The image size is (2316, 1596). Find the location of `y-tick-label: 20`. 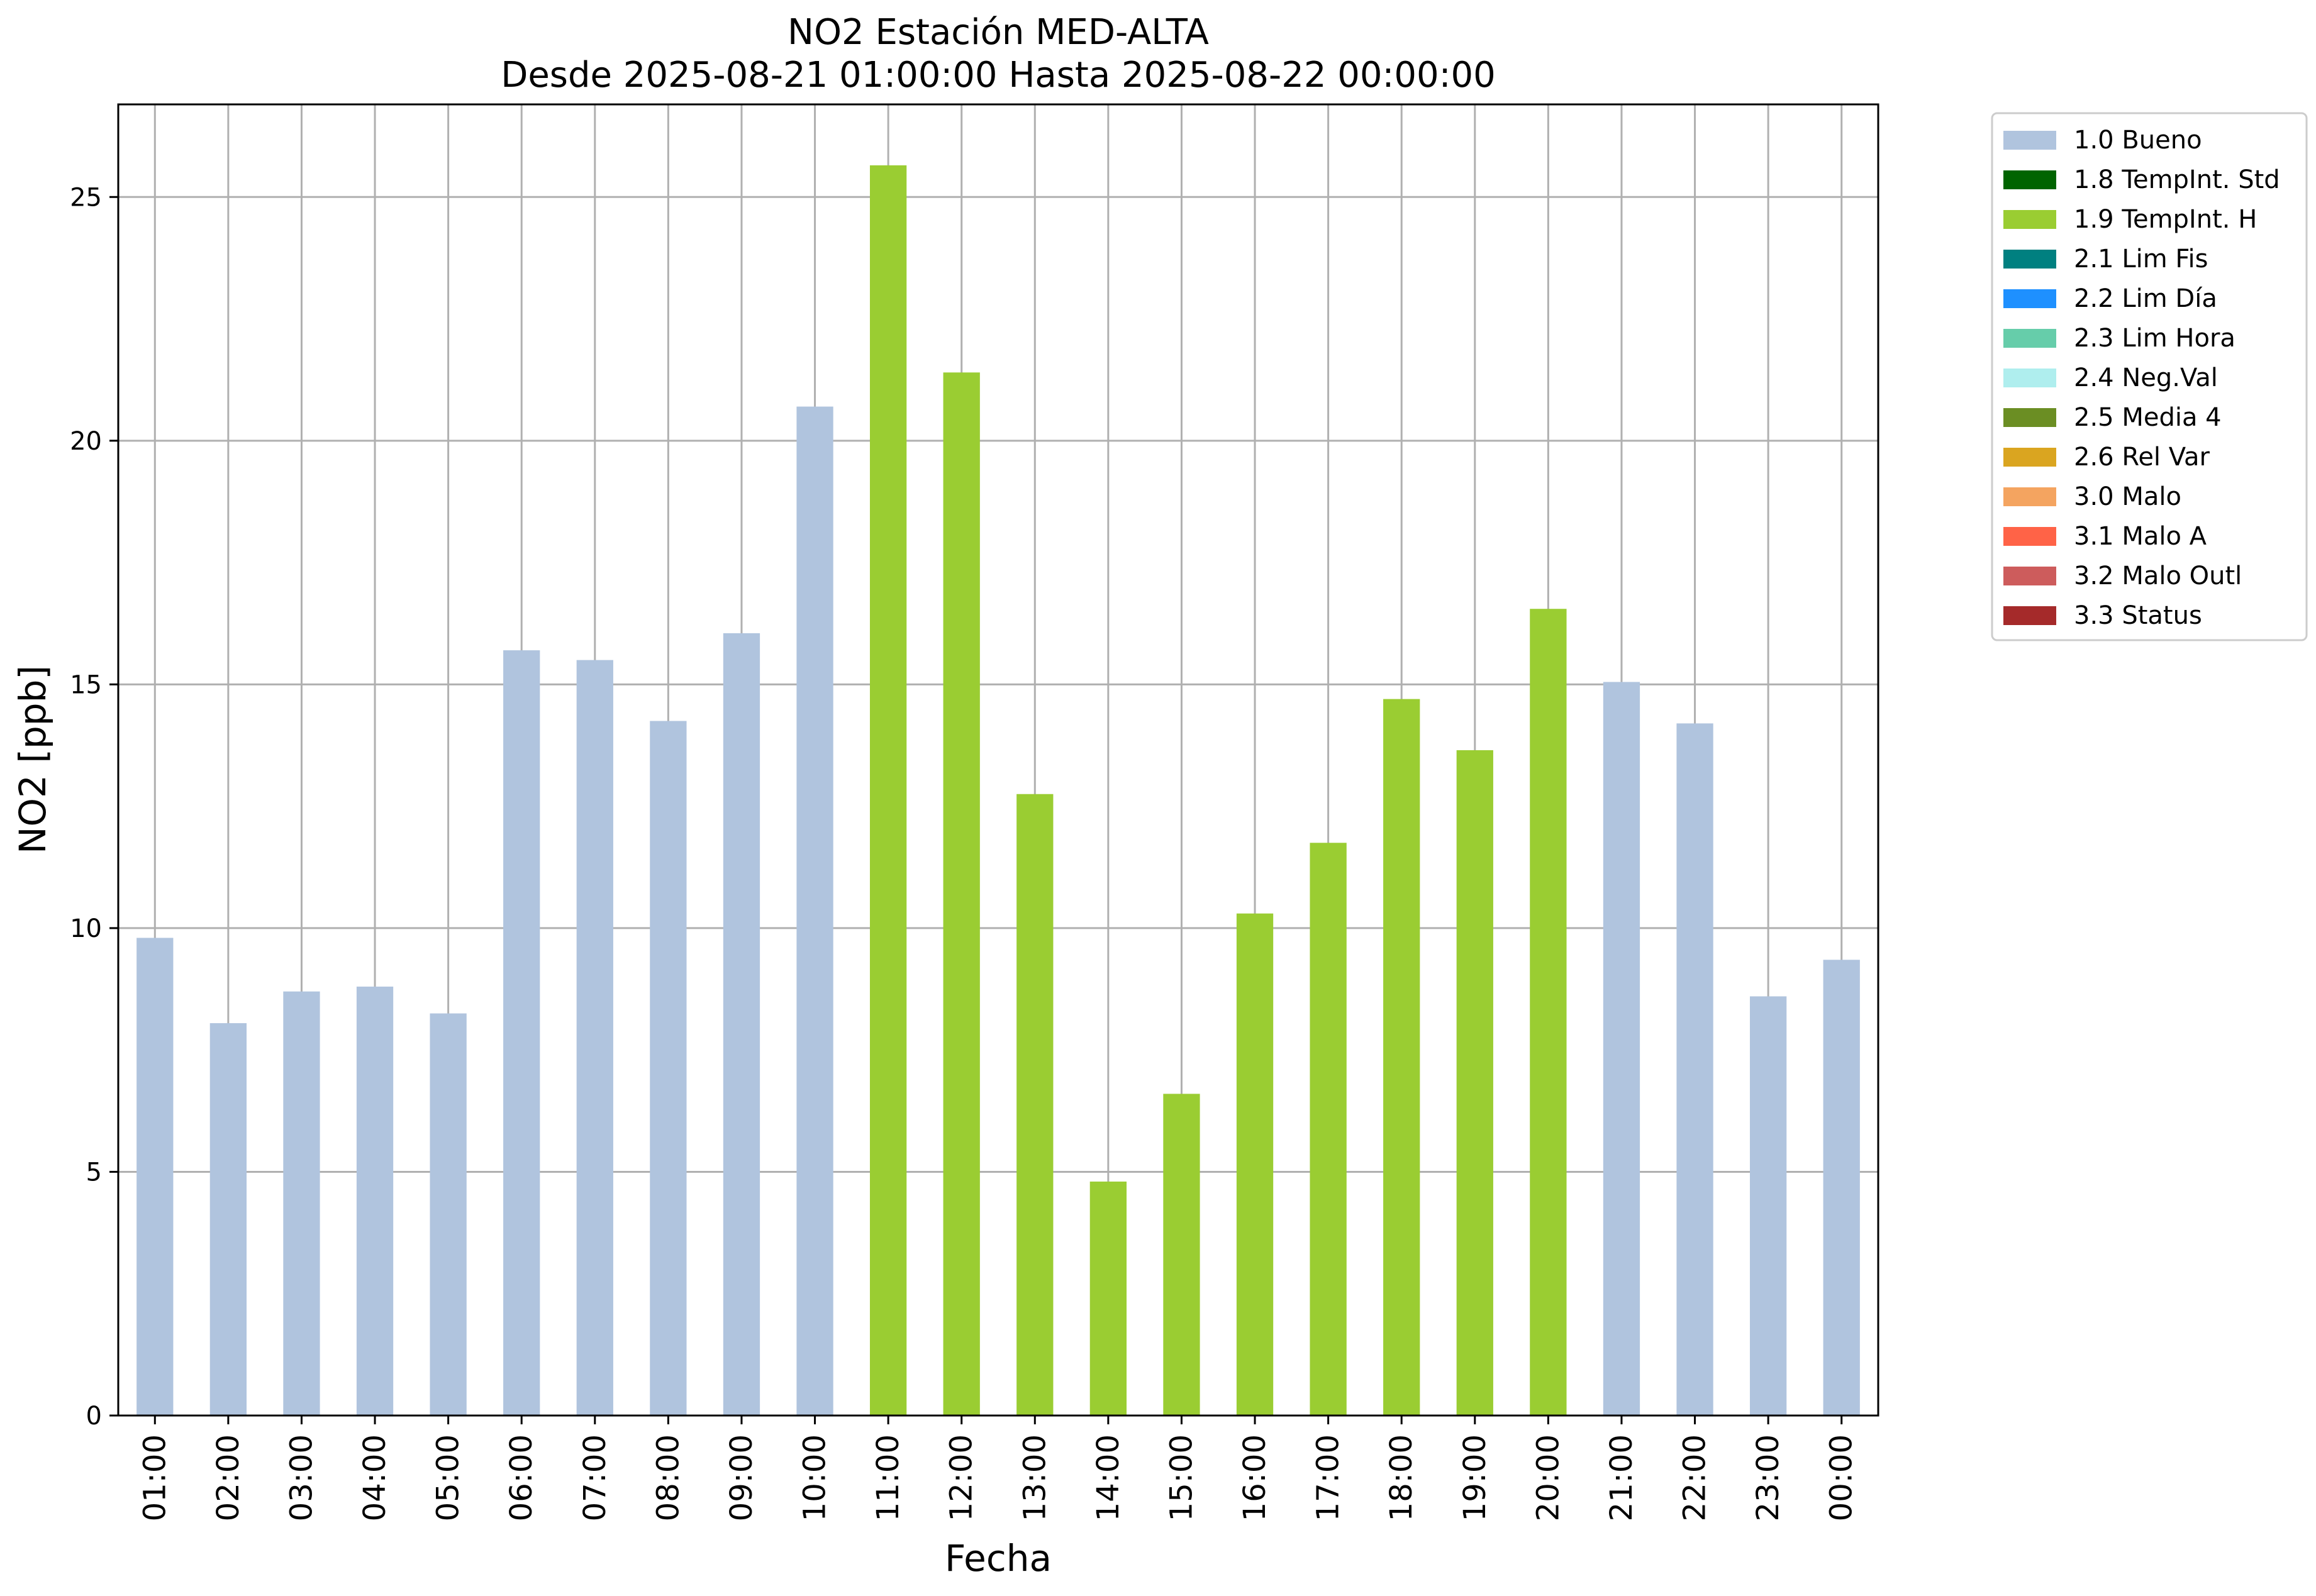

y-tick-label: 20 is located at coordinates (86, 441).